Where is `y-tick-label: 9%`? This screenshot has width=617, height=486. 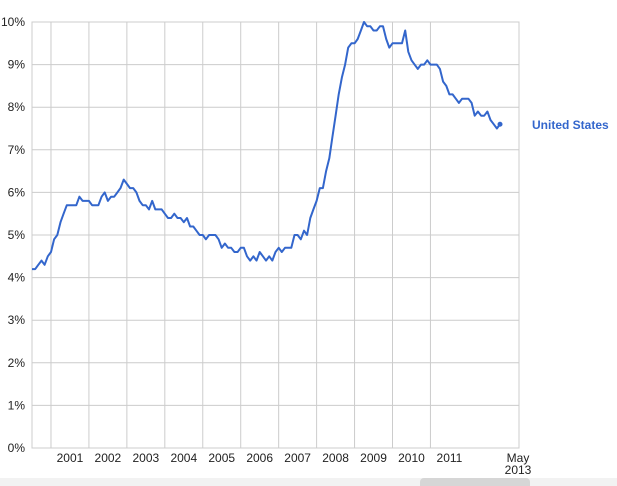 y-tick-label: 9% is located at coordinates (17, 65).